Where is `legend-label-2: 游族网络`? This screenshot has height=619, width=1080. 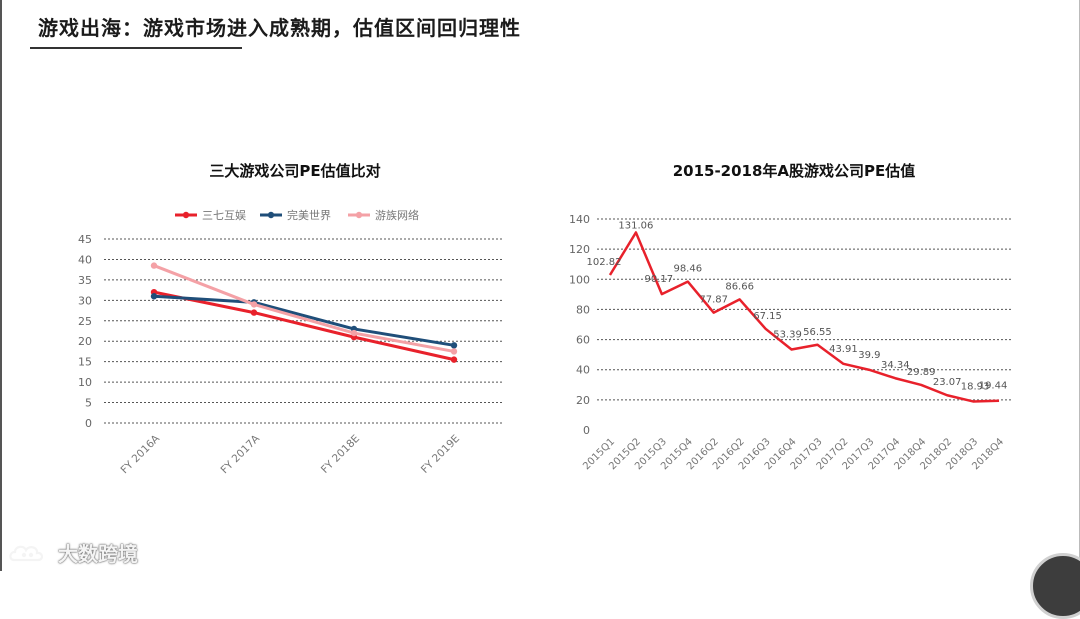
legend-label-2: 游族网络 is located at coordinates (397, 215).